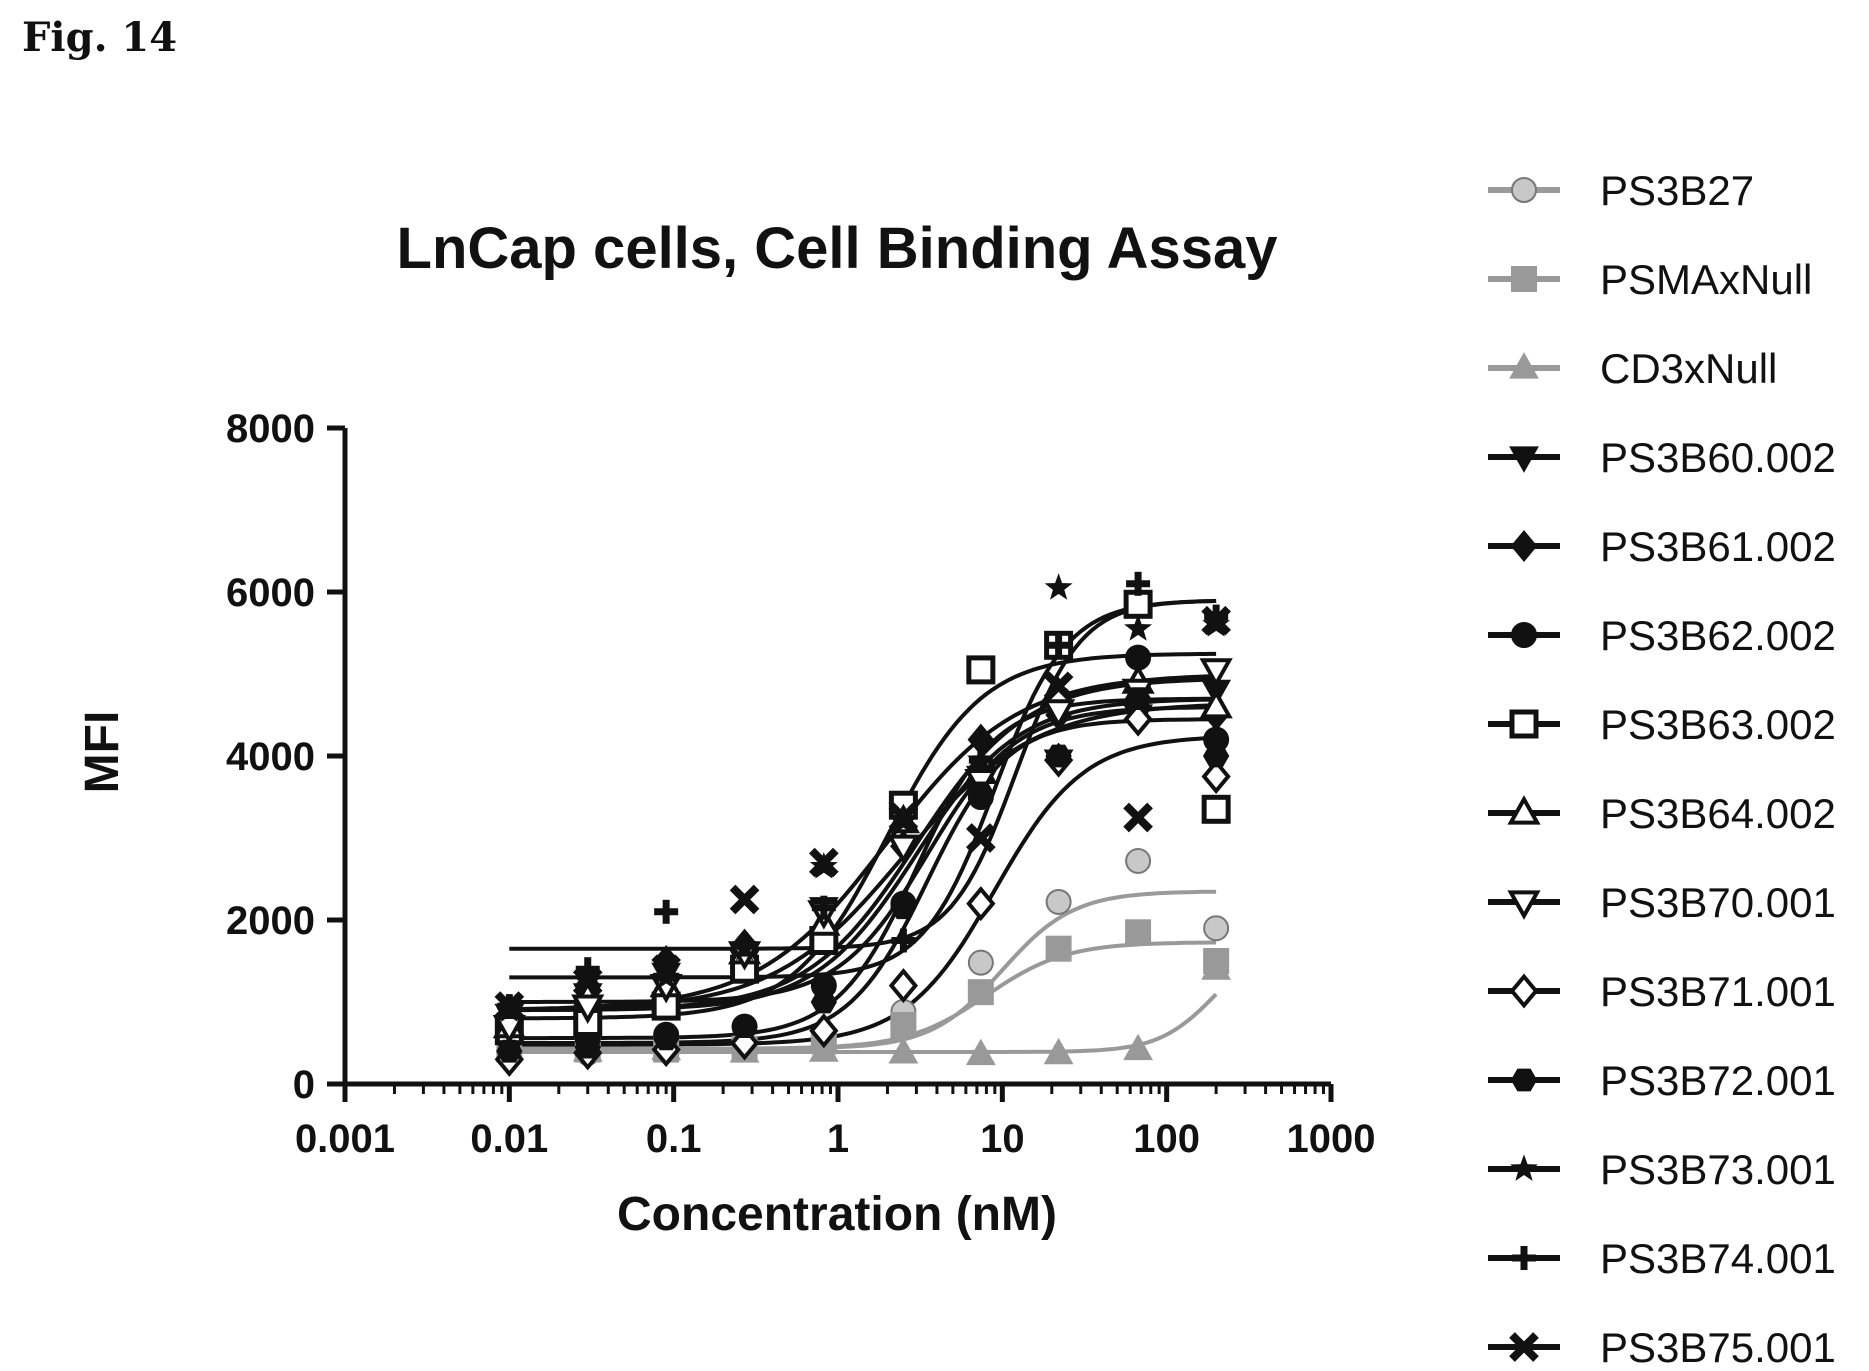 Image resolution: width=1869 pixels, height=1371 pixels. I want to click on fit-curve-PS3B60.002, so click(863, 857).